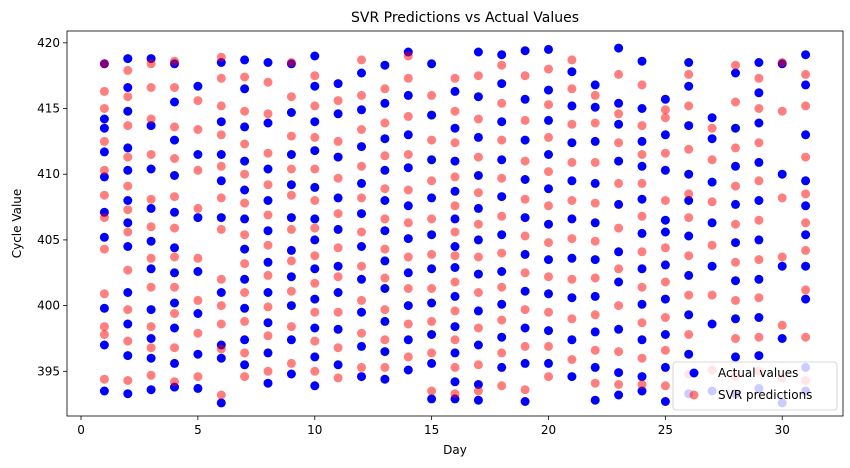 The height and width of the screenshot is (468, 850). I want to click on legend-marker-svr, so click(694, 395).